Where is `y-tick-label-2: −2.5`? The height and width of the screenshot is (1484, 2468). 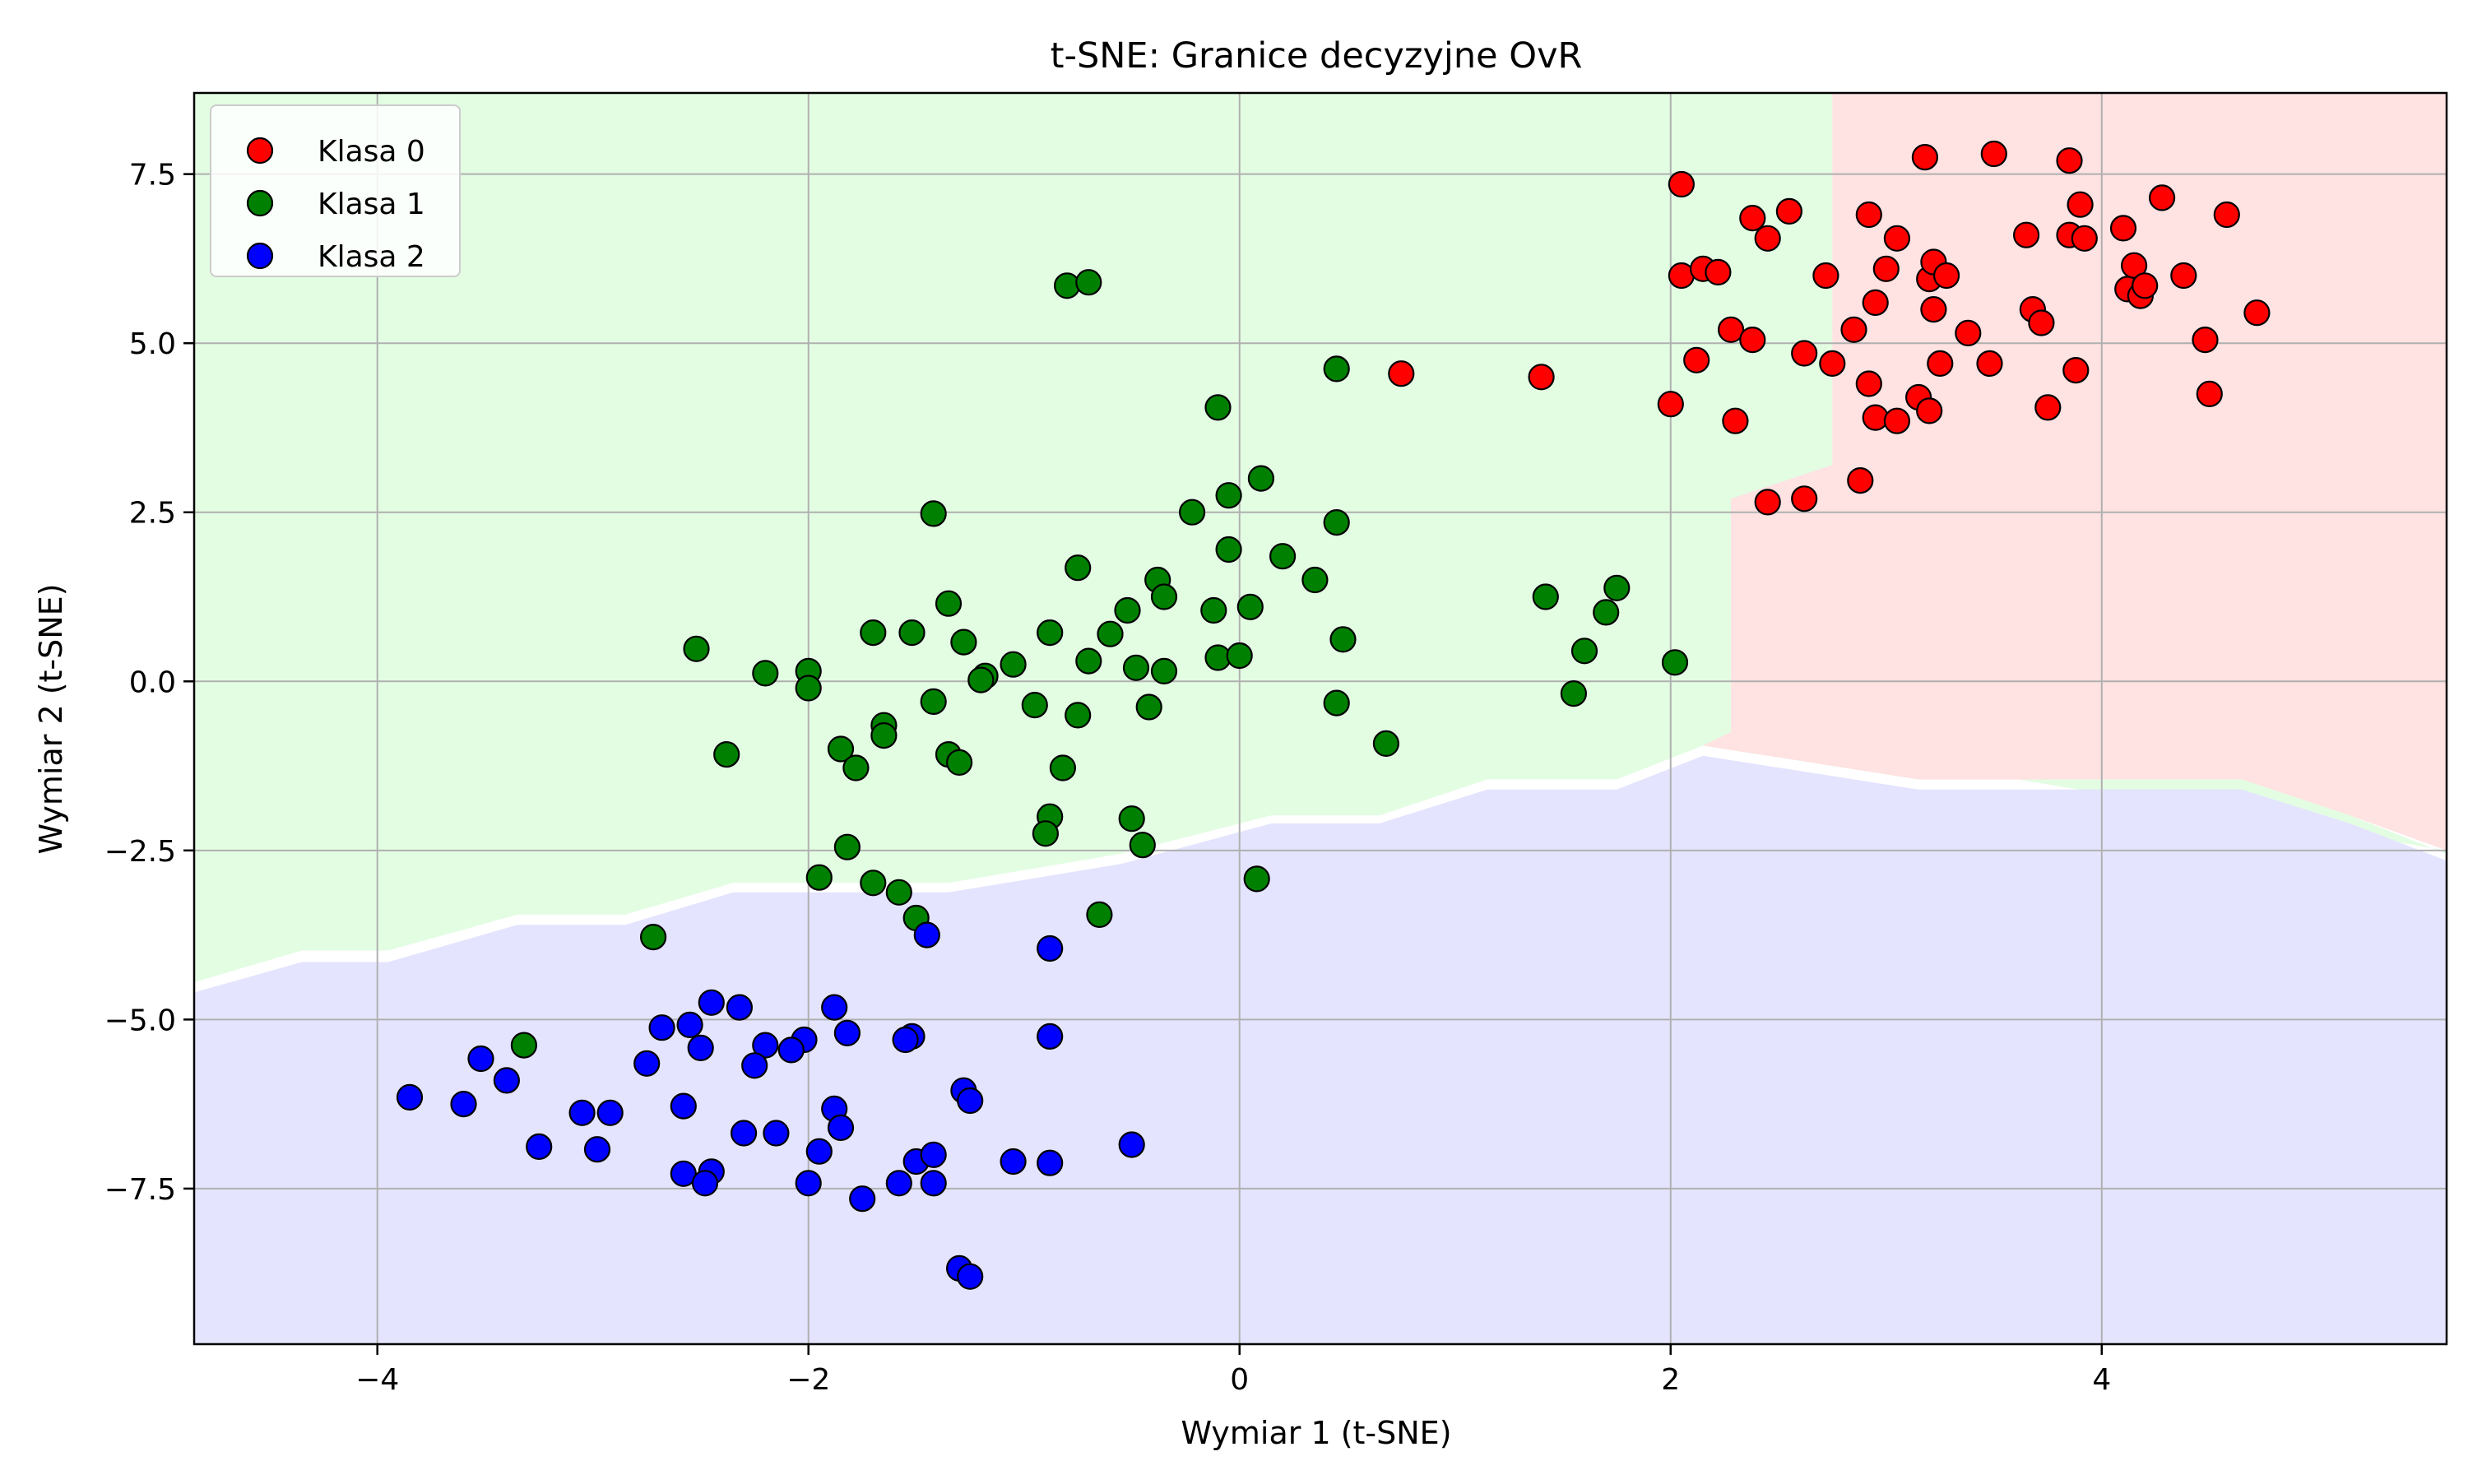
y-tick-label-2: −2.5 is located at coordinates (140, 852).